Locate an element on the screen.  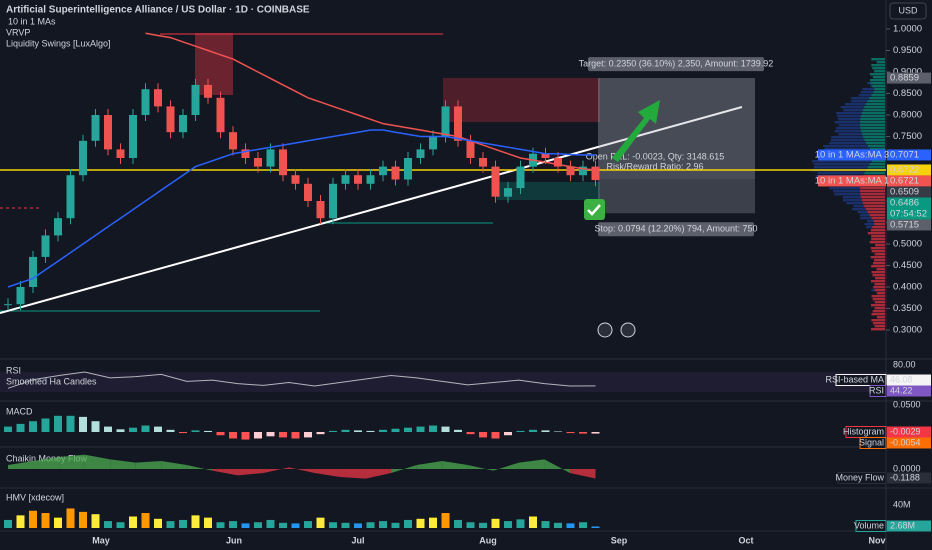
currency: USD is located at coordinates (908, 10).